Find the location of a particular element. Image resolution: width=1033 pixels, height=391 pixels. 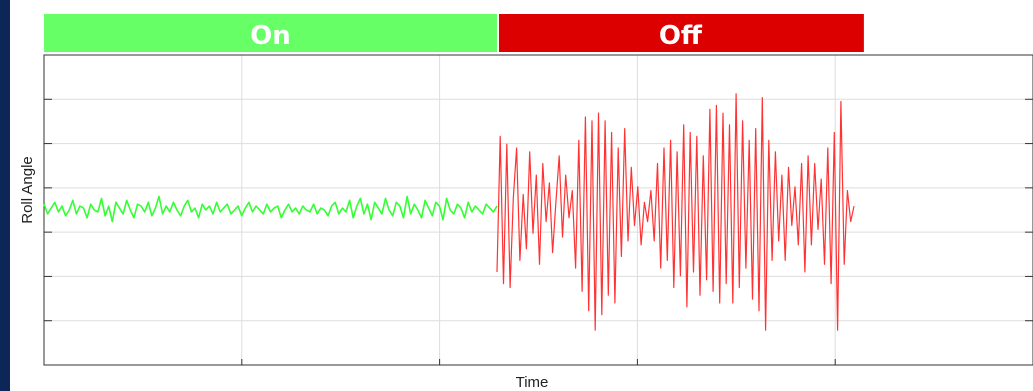

band-off-label: Off is located at coordinates (681, 36).